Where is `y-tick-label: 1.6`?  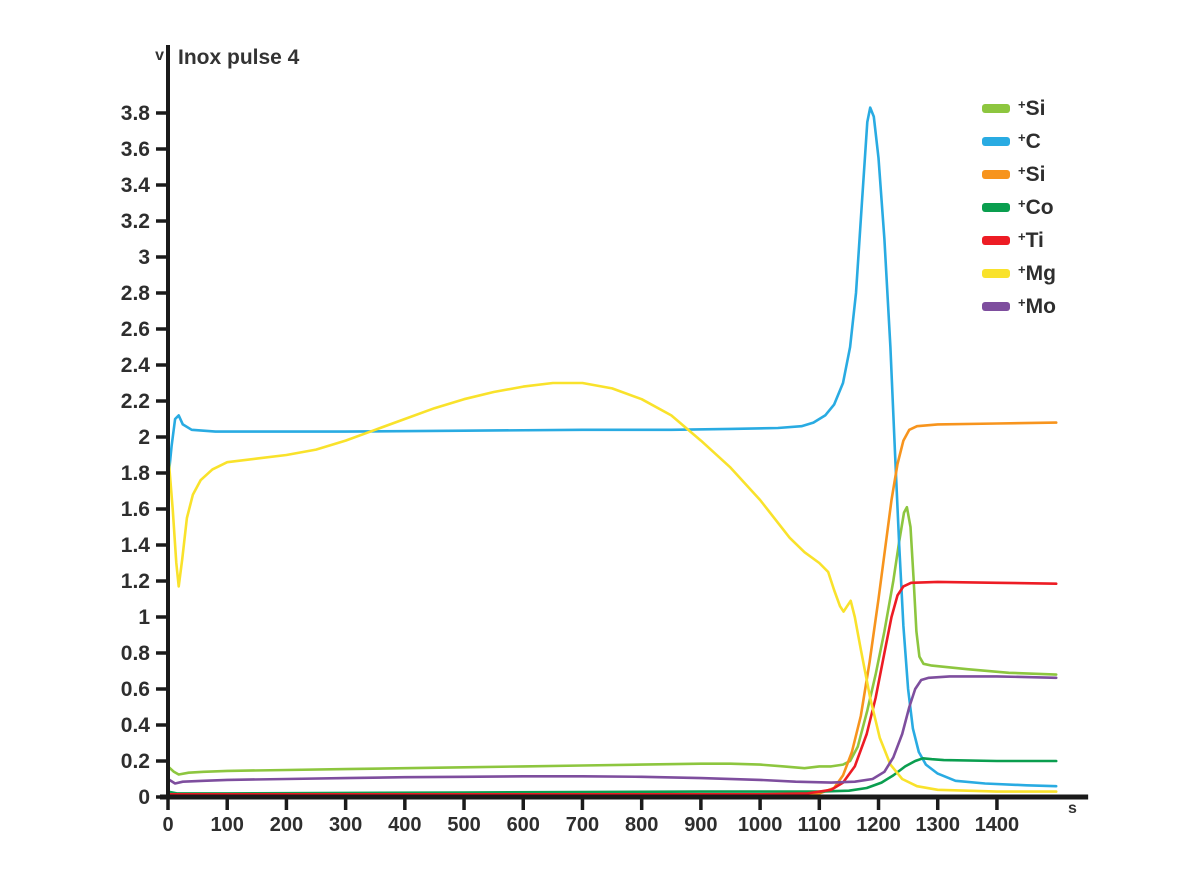
y-tick-label: 1.6 is located at coordinates (135, 509).